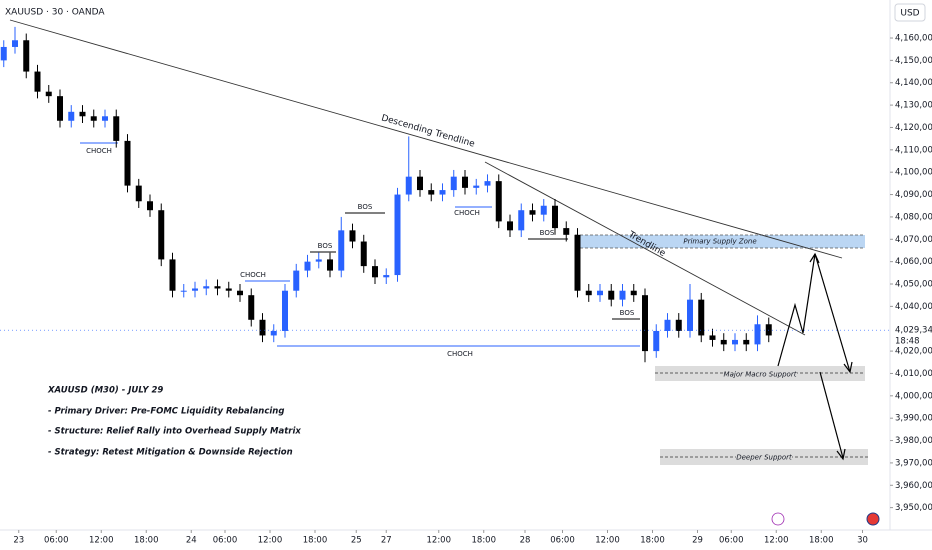 The height and width of the screenshot is (550, 932). I want to click on y-tick-label: 4,110,000, so click(913, 150).